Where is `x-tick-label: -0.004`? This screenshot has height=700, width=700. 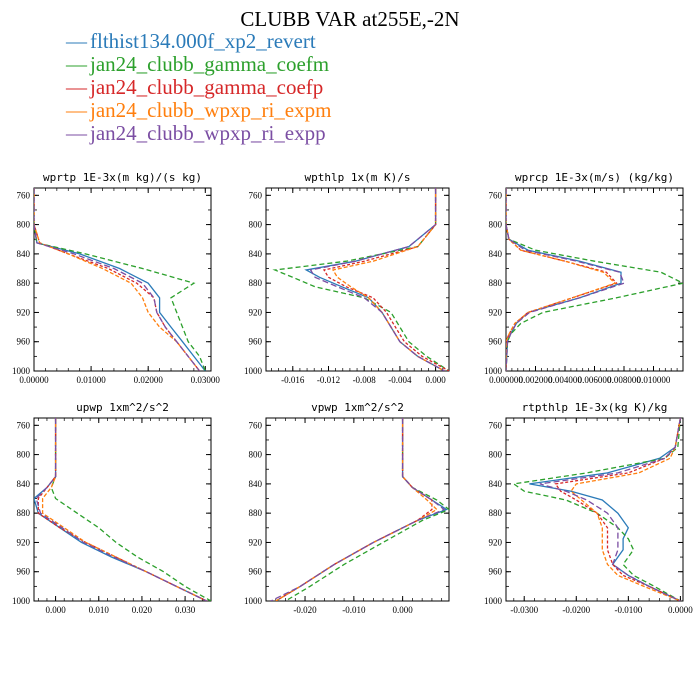 x-tick-label: -0.004 is located at coordinates (400, 380).